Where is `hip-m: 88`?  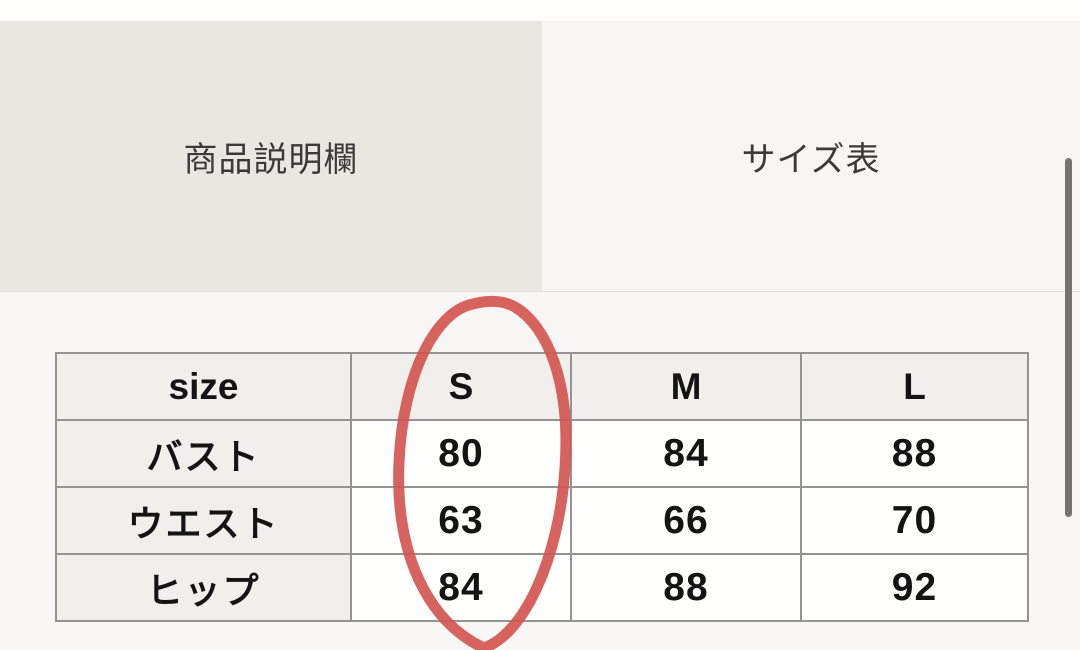 hip-m: 88 is located at coordinates (686, 587).